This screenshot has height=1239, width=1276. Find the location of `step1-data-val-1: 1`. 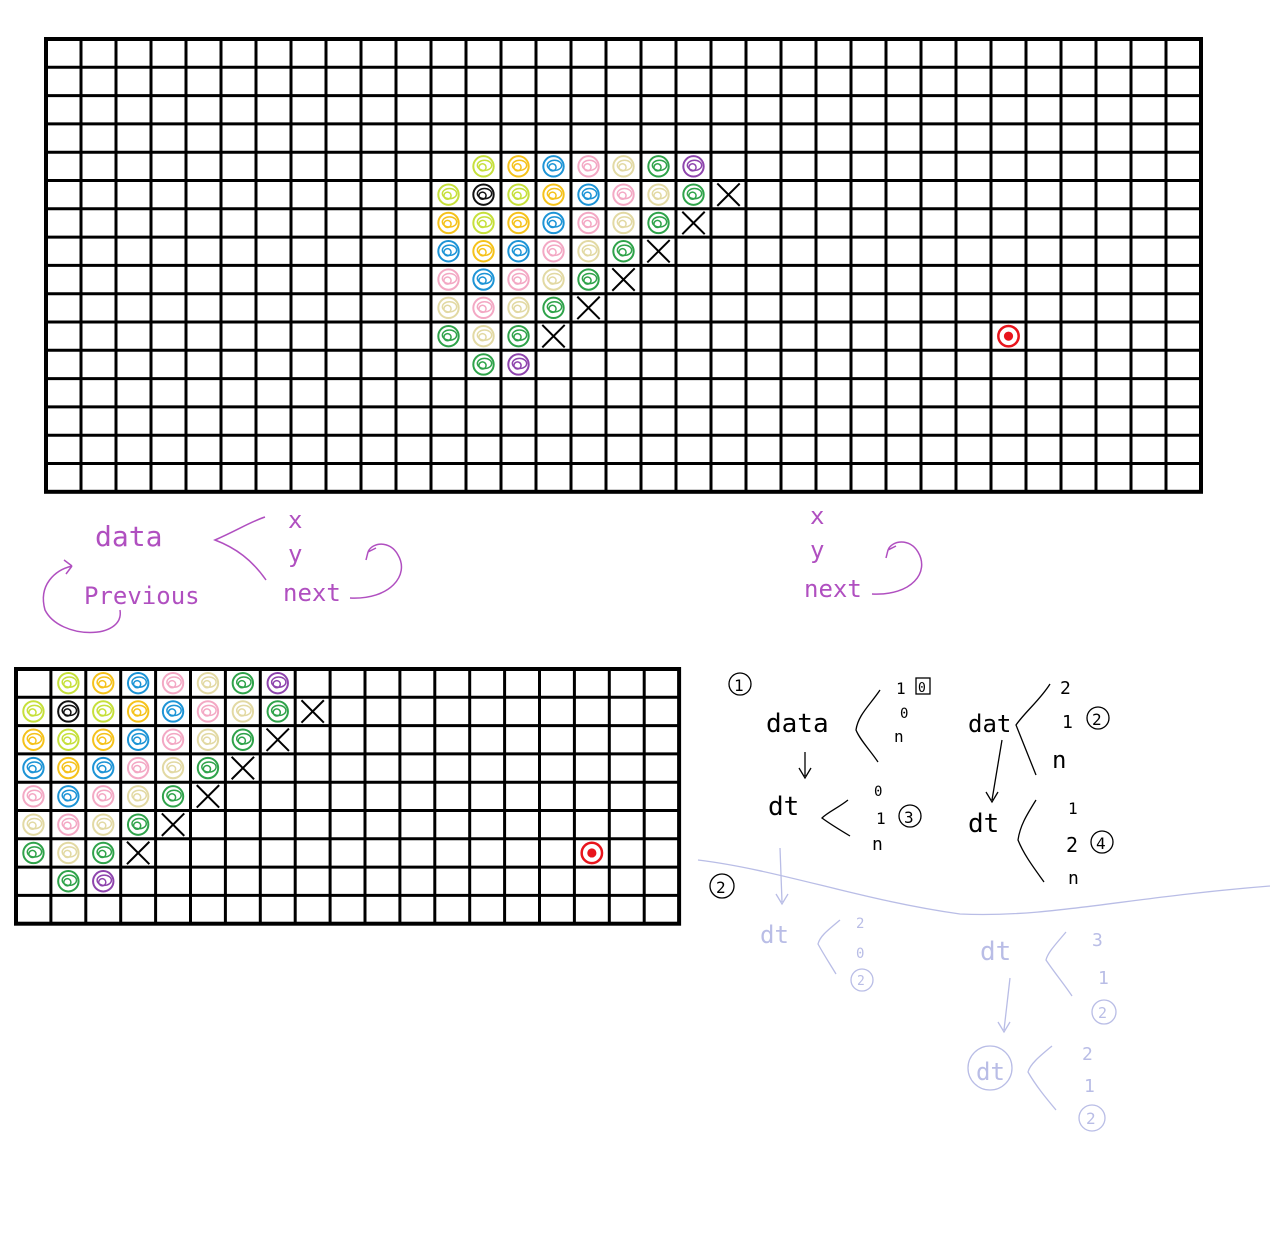

step1-data-val-1: 1 is located at coordinates (901, 688).